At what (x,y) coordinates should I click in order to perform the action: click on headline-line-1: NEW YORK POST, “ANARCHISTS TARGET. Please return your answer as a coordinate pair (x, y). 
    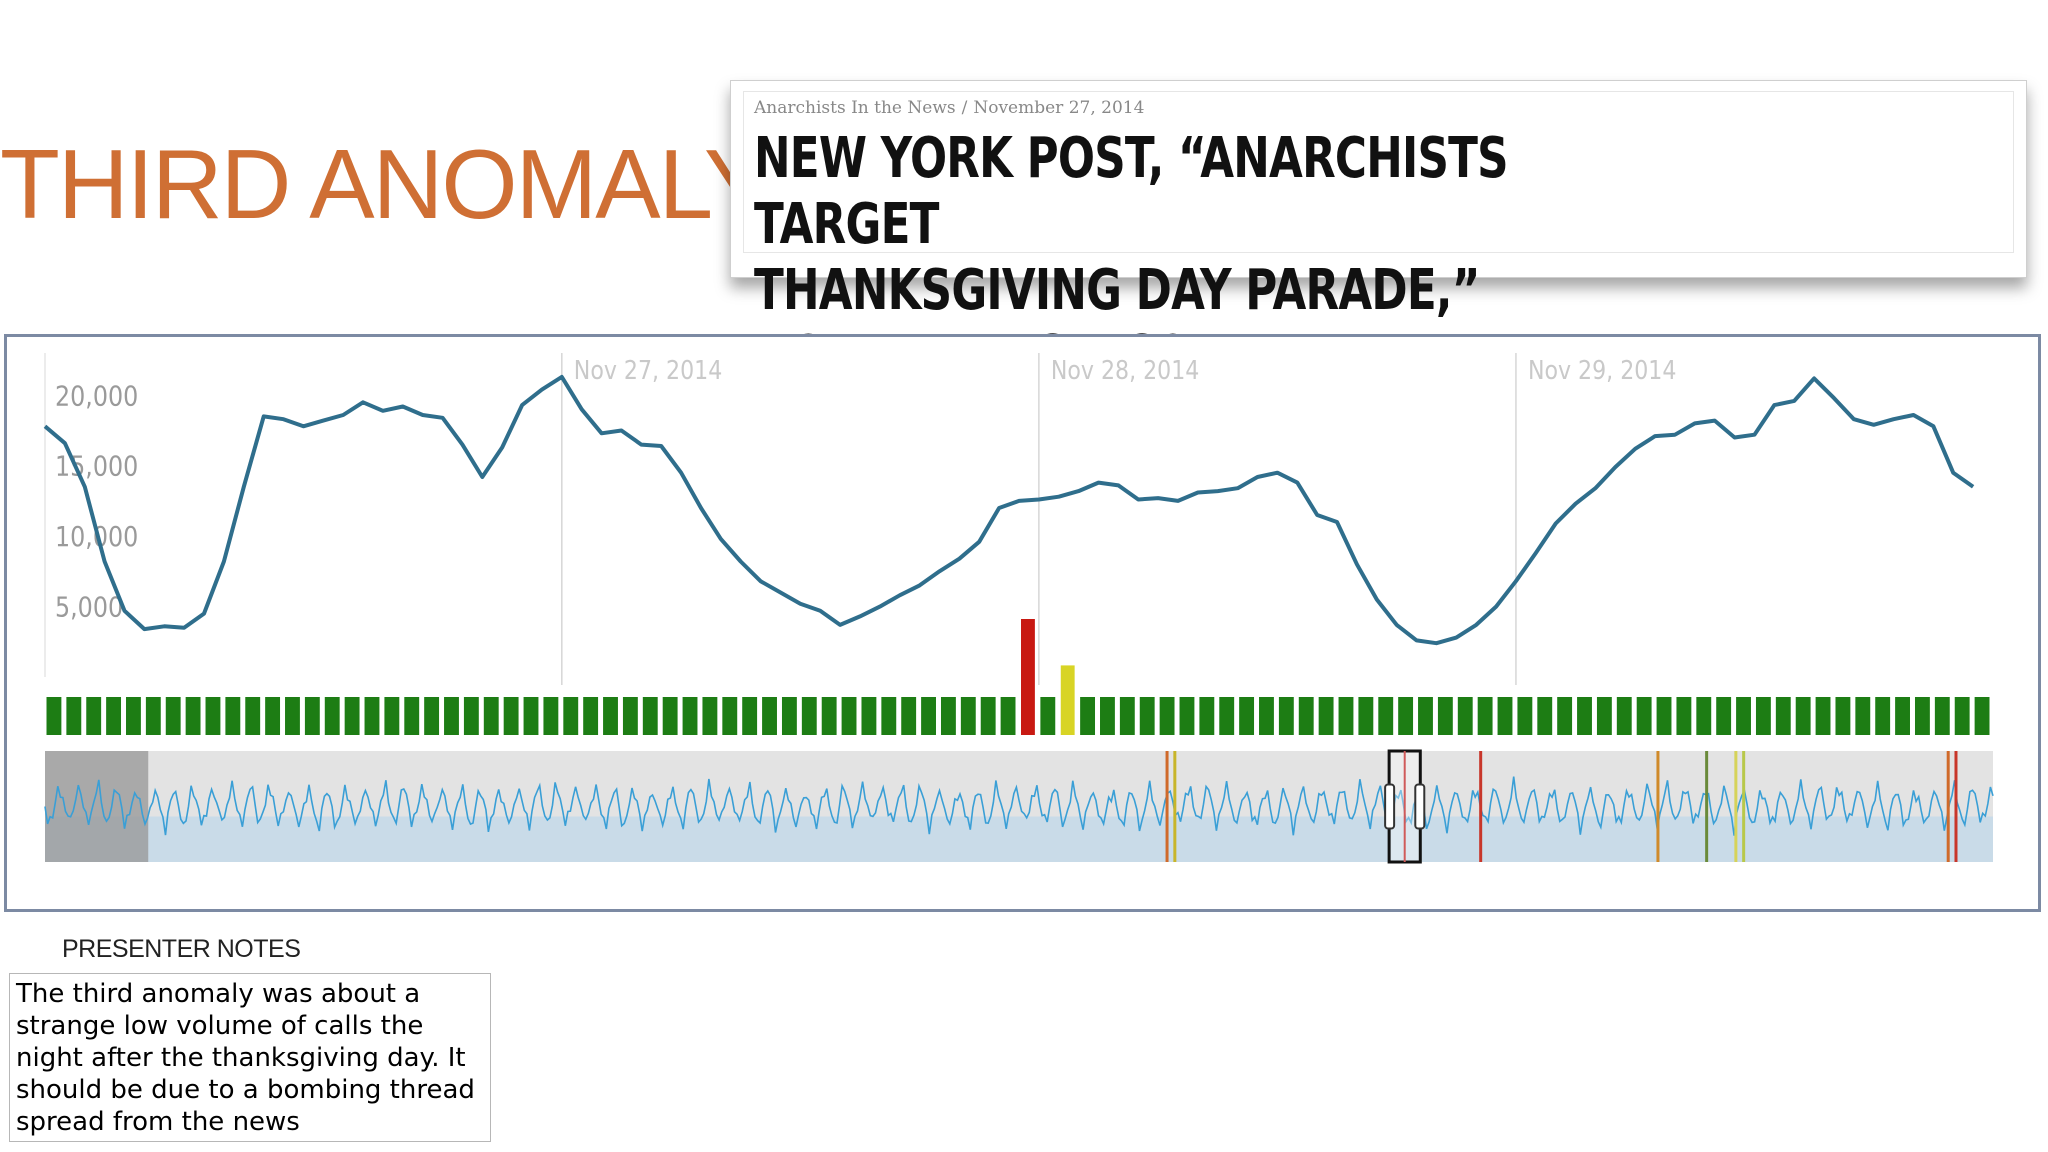
    Looking at the image, I should click on (1131, 191).